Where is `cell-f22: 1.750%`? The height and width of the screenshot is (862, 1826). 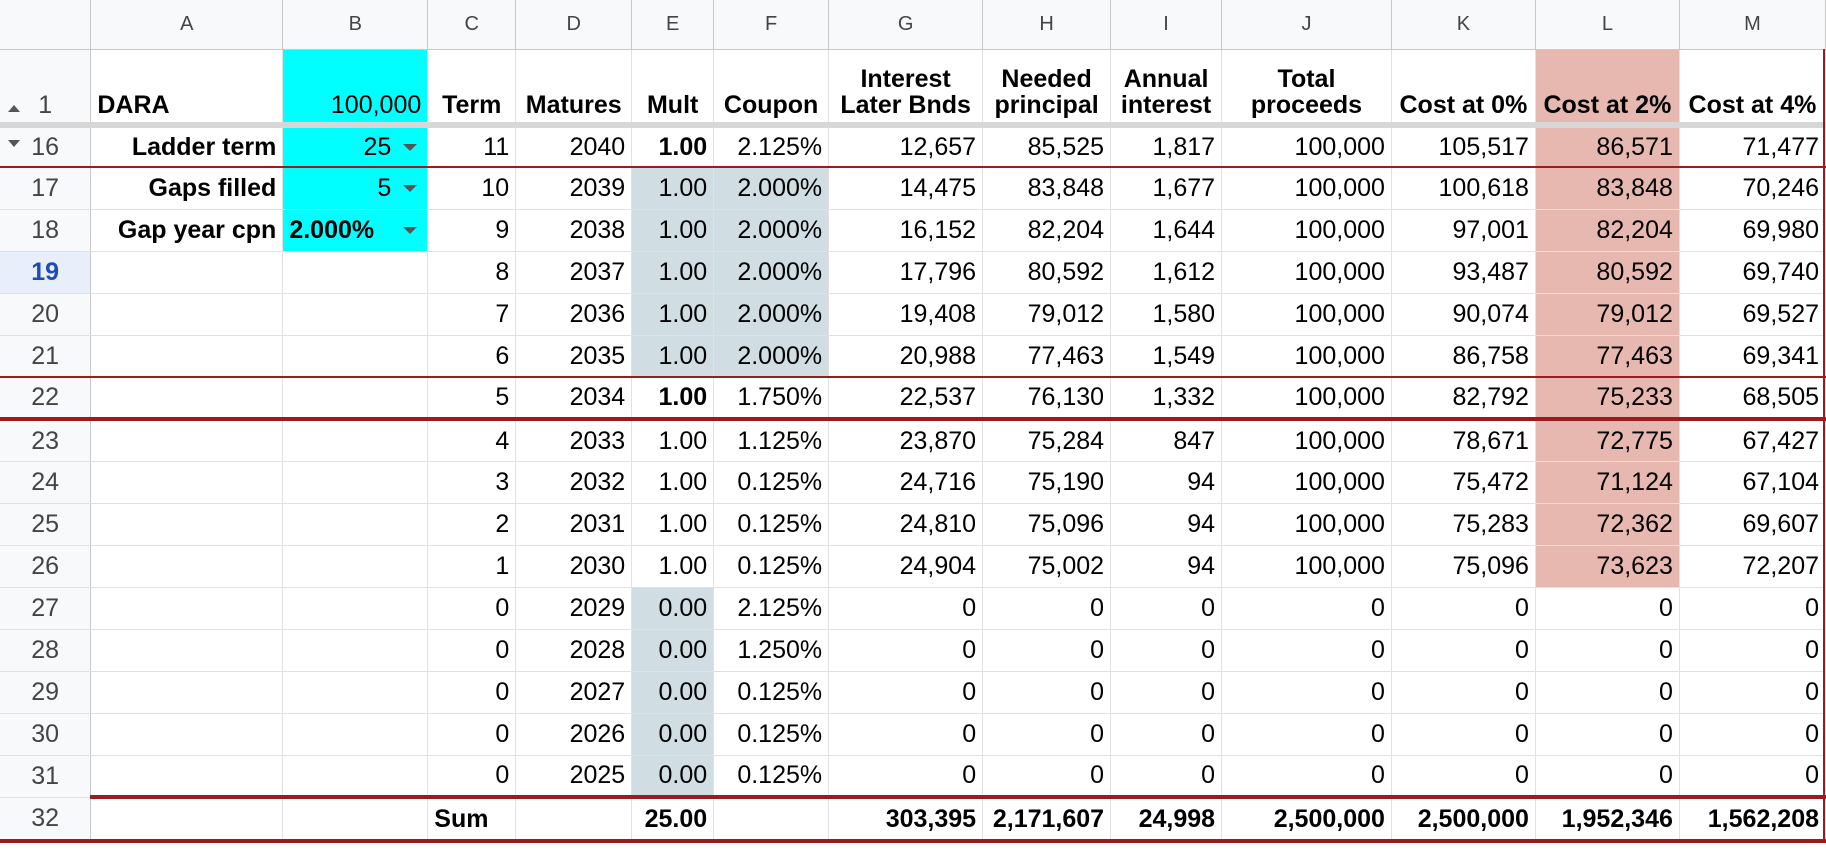 cell-f22: 1.750% is located at coordinates (771, 399).